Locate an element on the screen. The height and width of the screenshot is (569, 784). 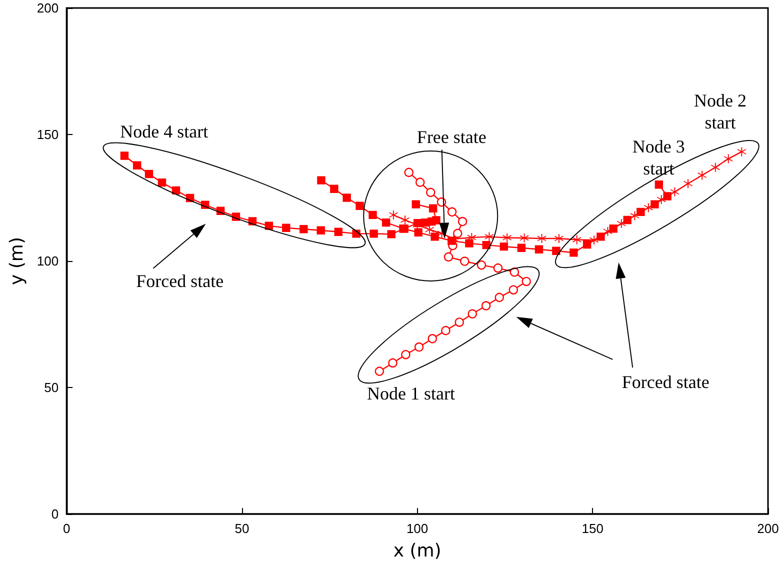
annotation: Free state is located at coordinates (451, 137).